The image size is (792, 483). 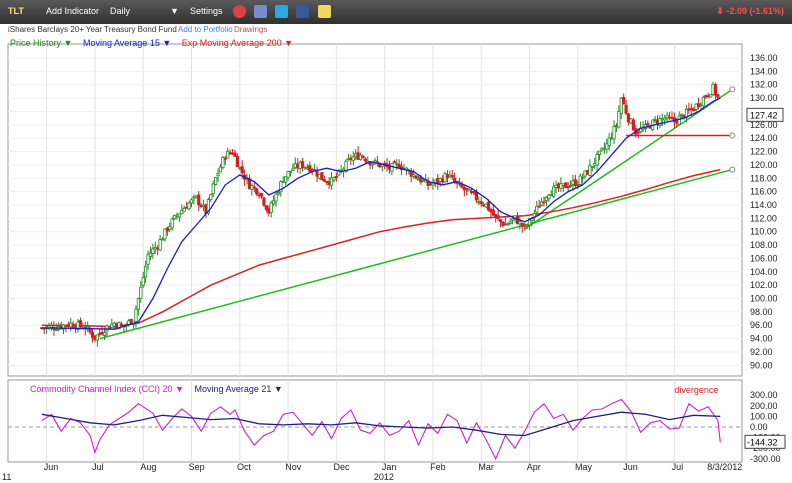 What do you see at coordinates (755, 11) in the screenshot?
I see `price-change-value: -2.09 (-1.61%)` at bounding box center [755, 11].